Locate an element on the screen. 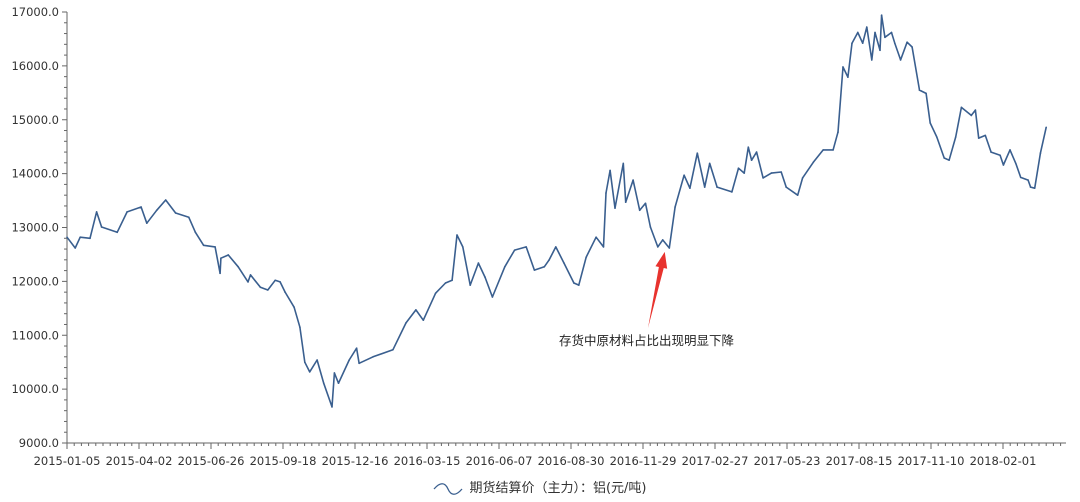  x-tick-label: 2015-01-05 is located at coordinates (67, 461).